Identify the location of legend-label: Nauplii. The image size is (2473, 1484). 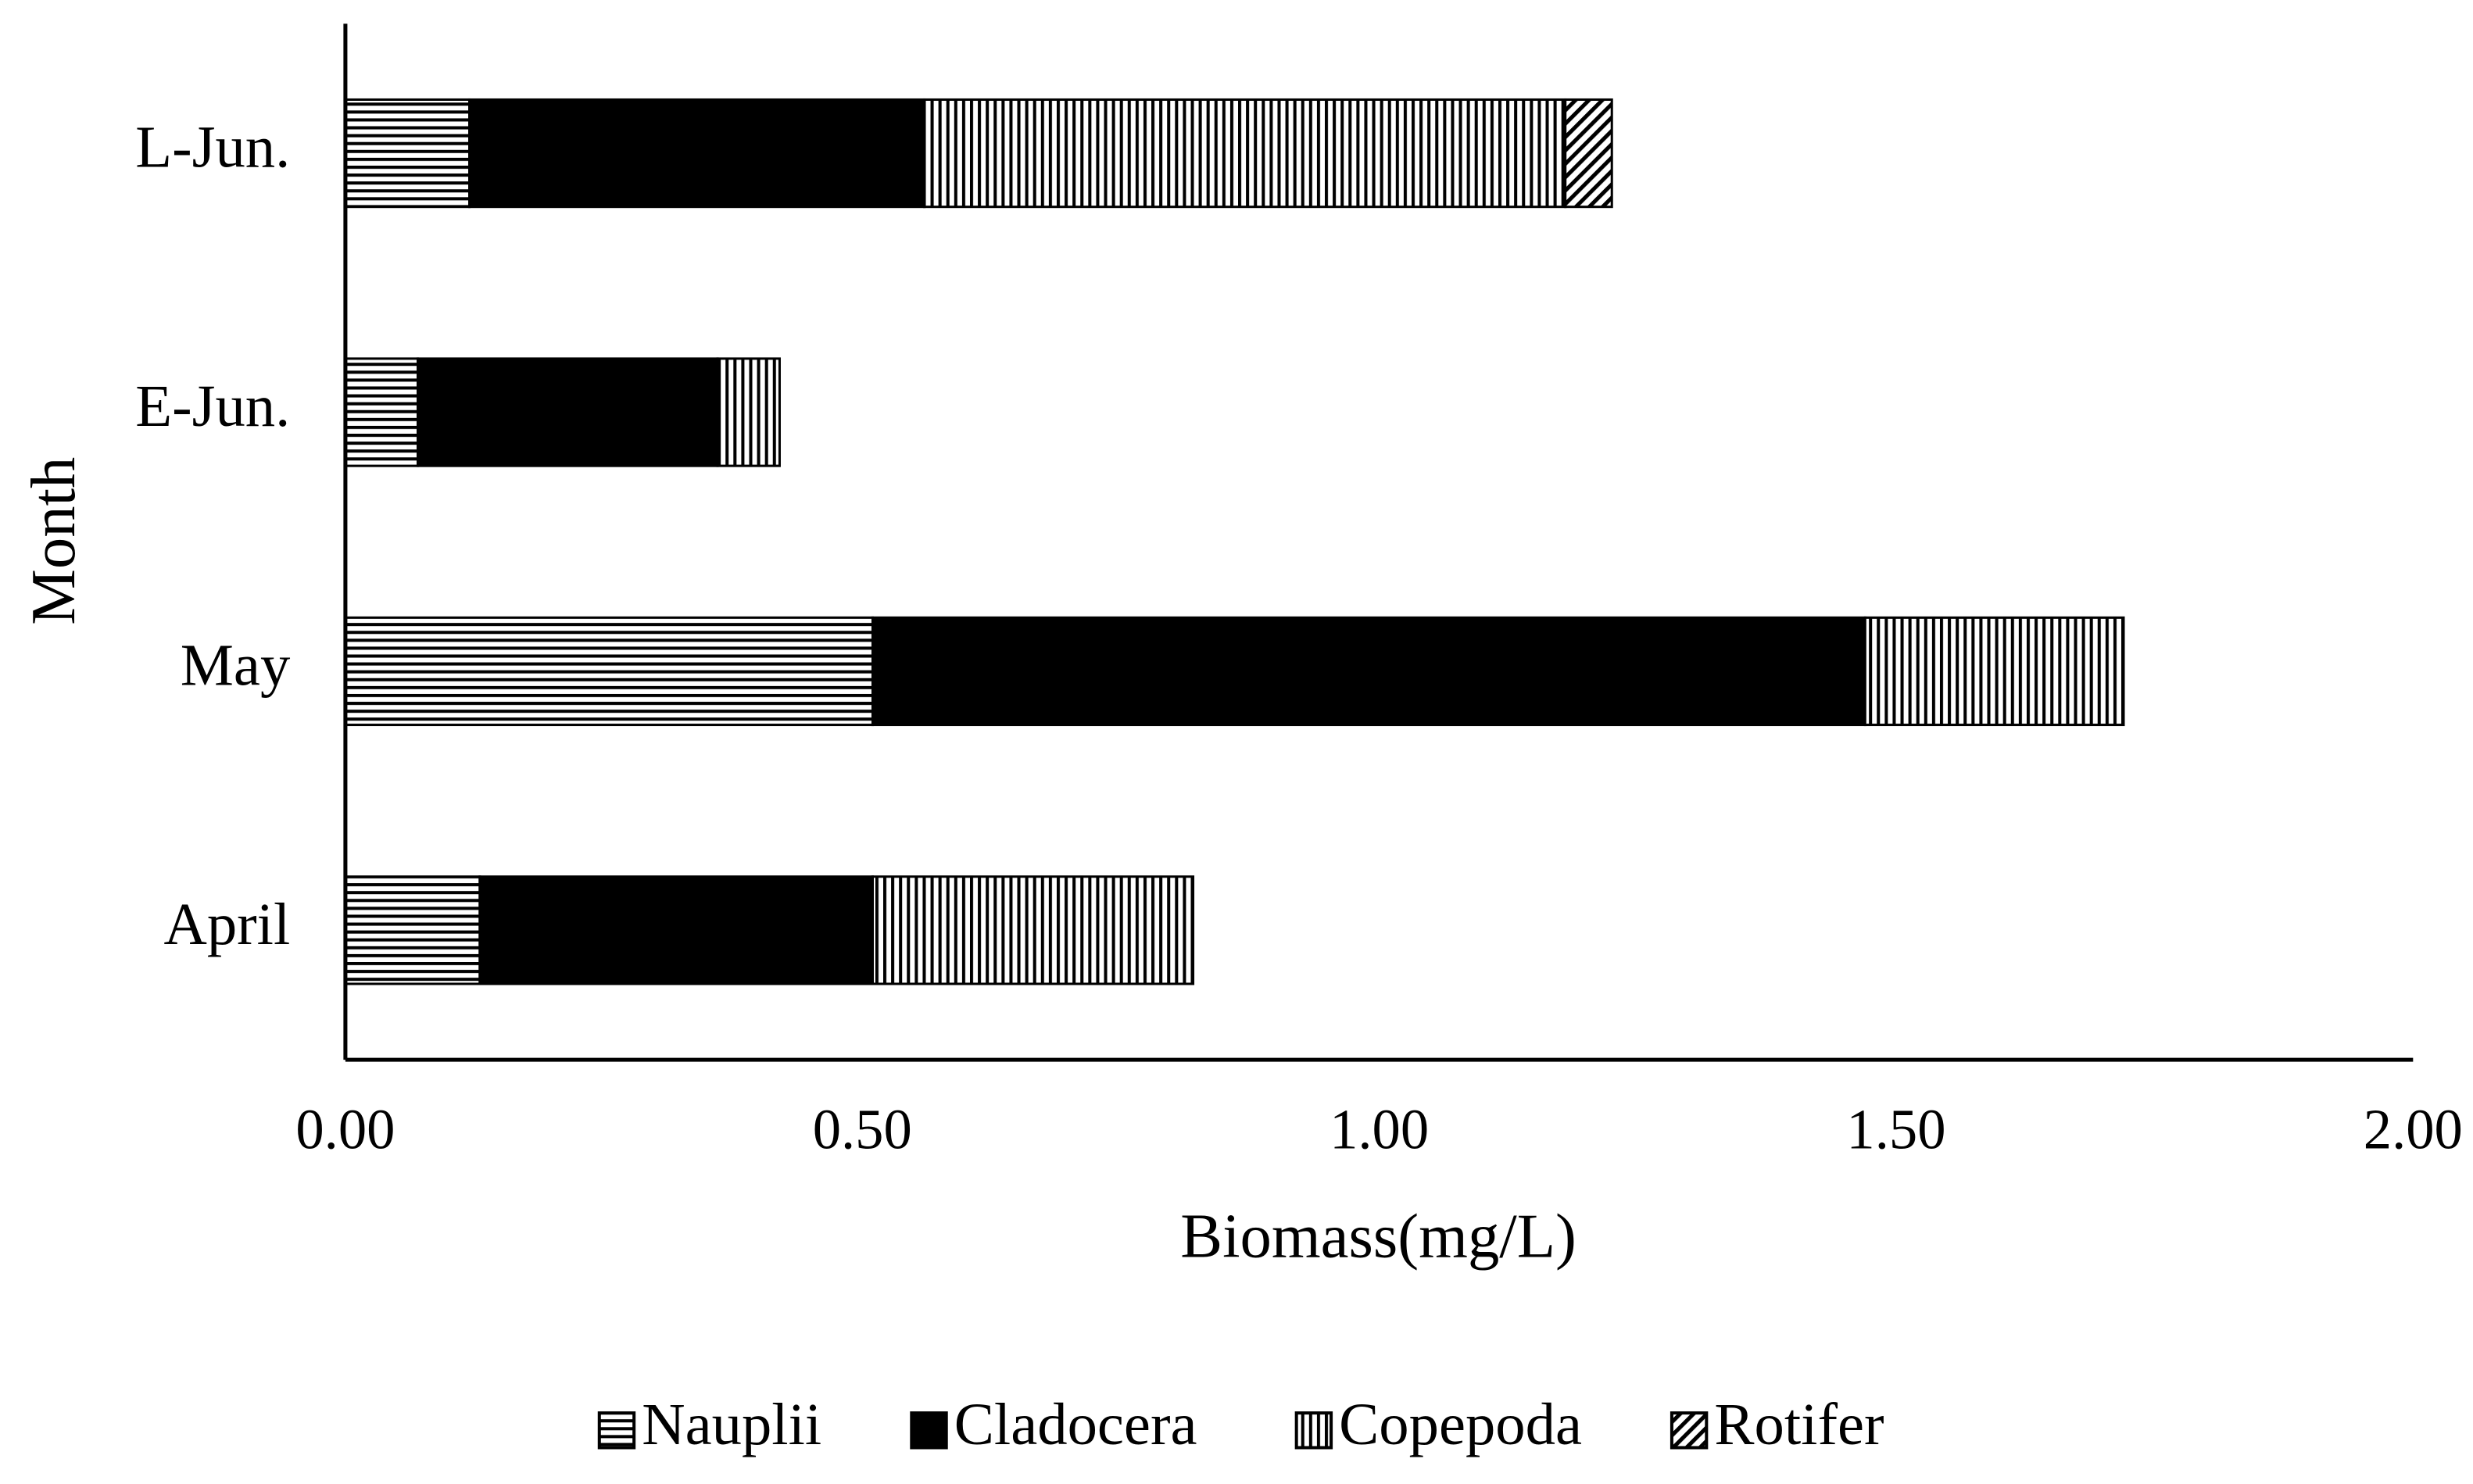
(731, 1424).